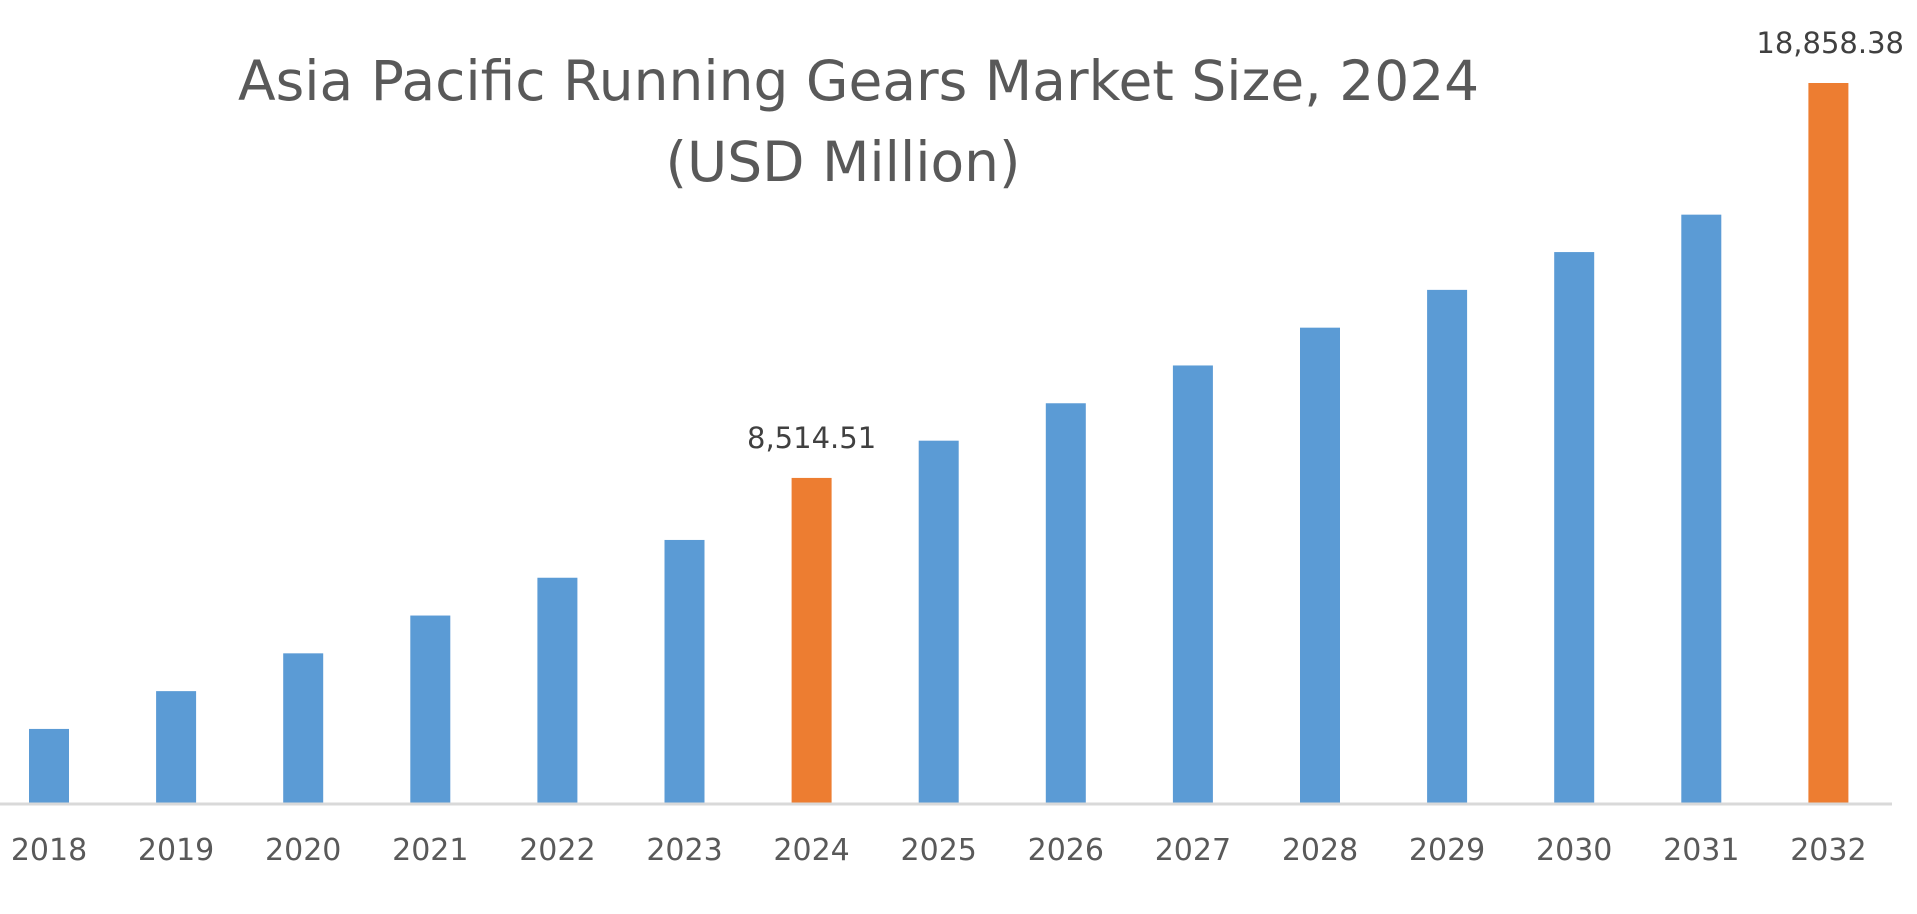  Describe the element at coordinates (49, 850) in the screenshot. I see `x-tick-label-2018: 2018` at that location.